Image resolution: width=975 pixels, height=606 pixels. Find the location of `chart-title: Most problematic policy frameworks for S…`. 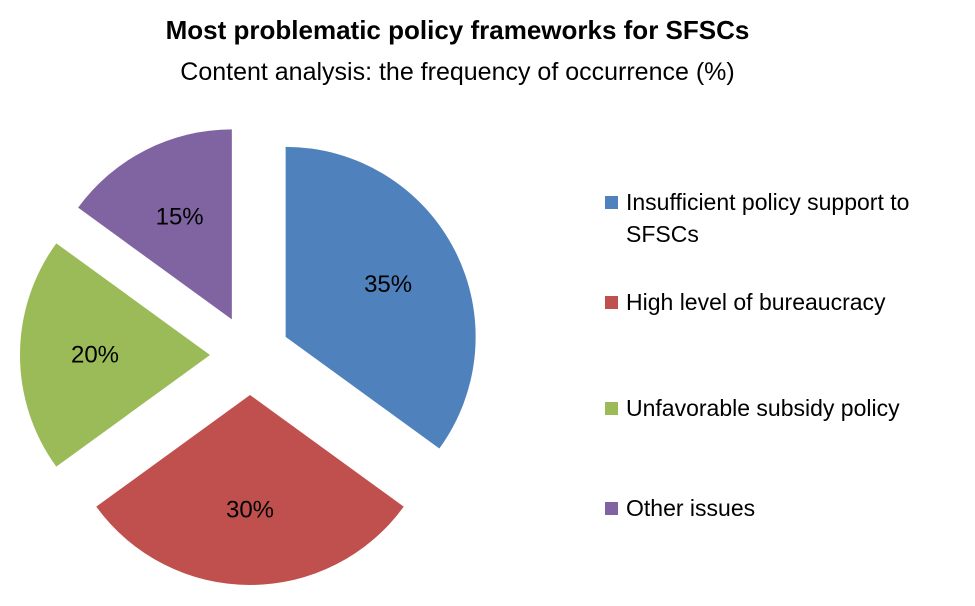

chart-title: Most problematic policy frameworks for S… is located at coordinates (457, 30).